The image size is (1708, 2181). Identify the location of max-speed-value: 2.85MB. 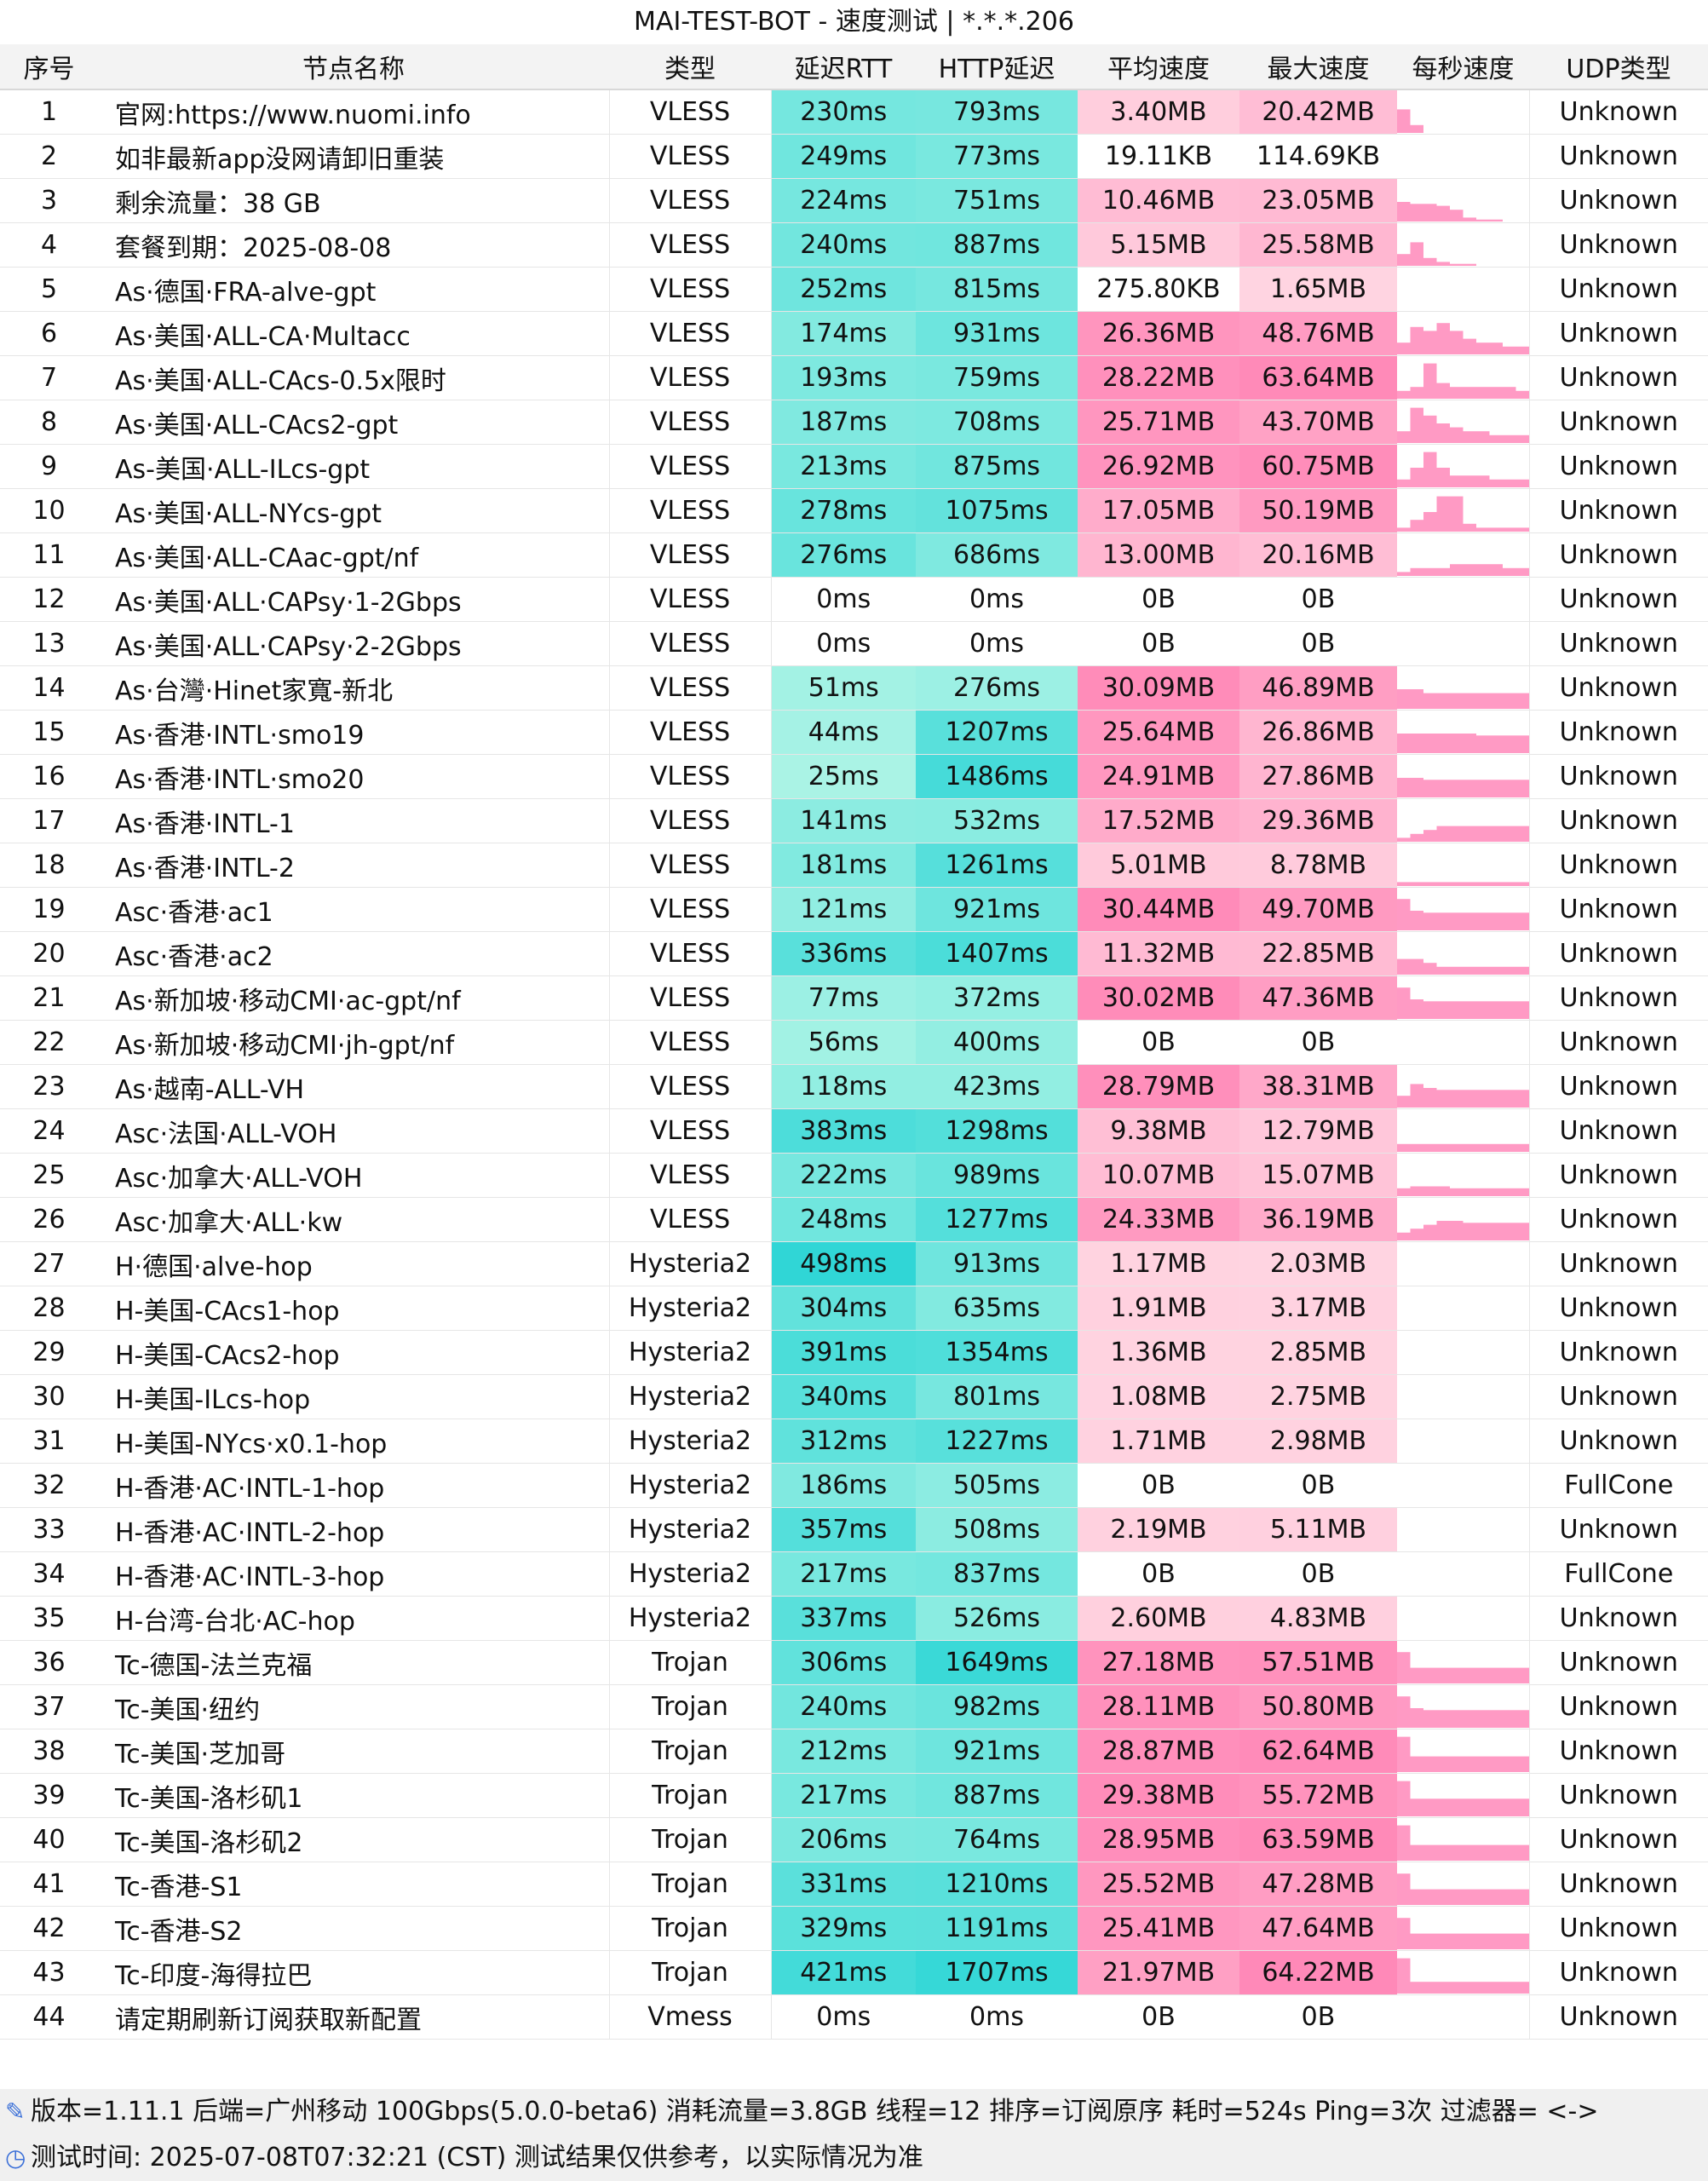
(1318, 1352).